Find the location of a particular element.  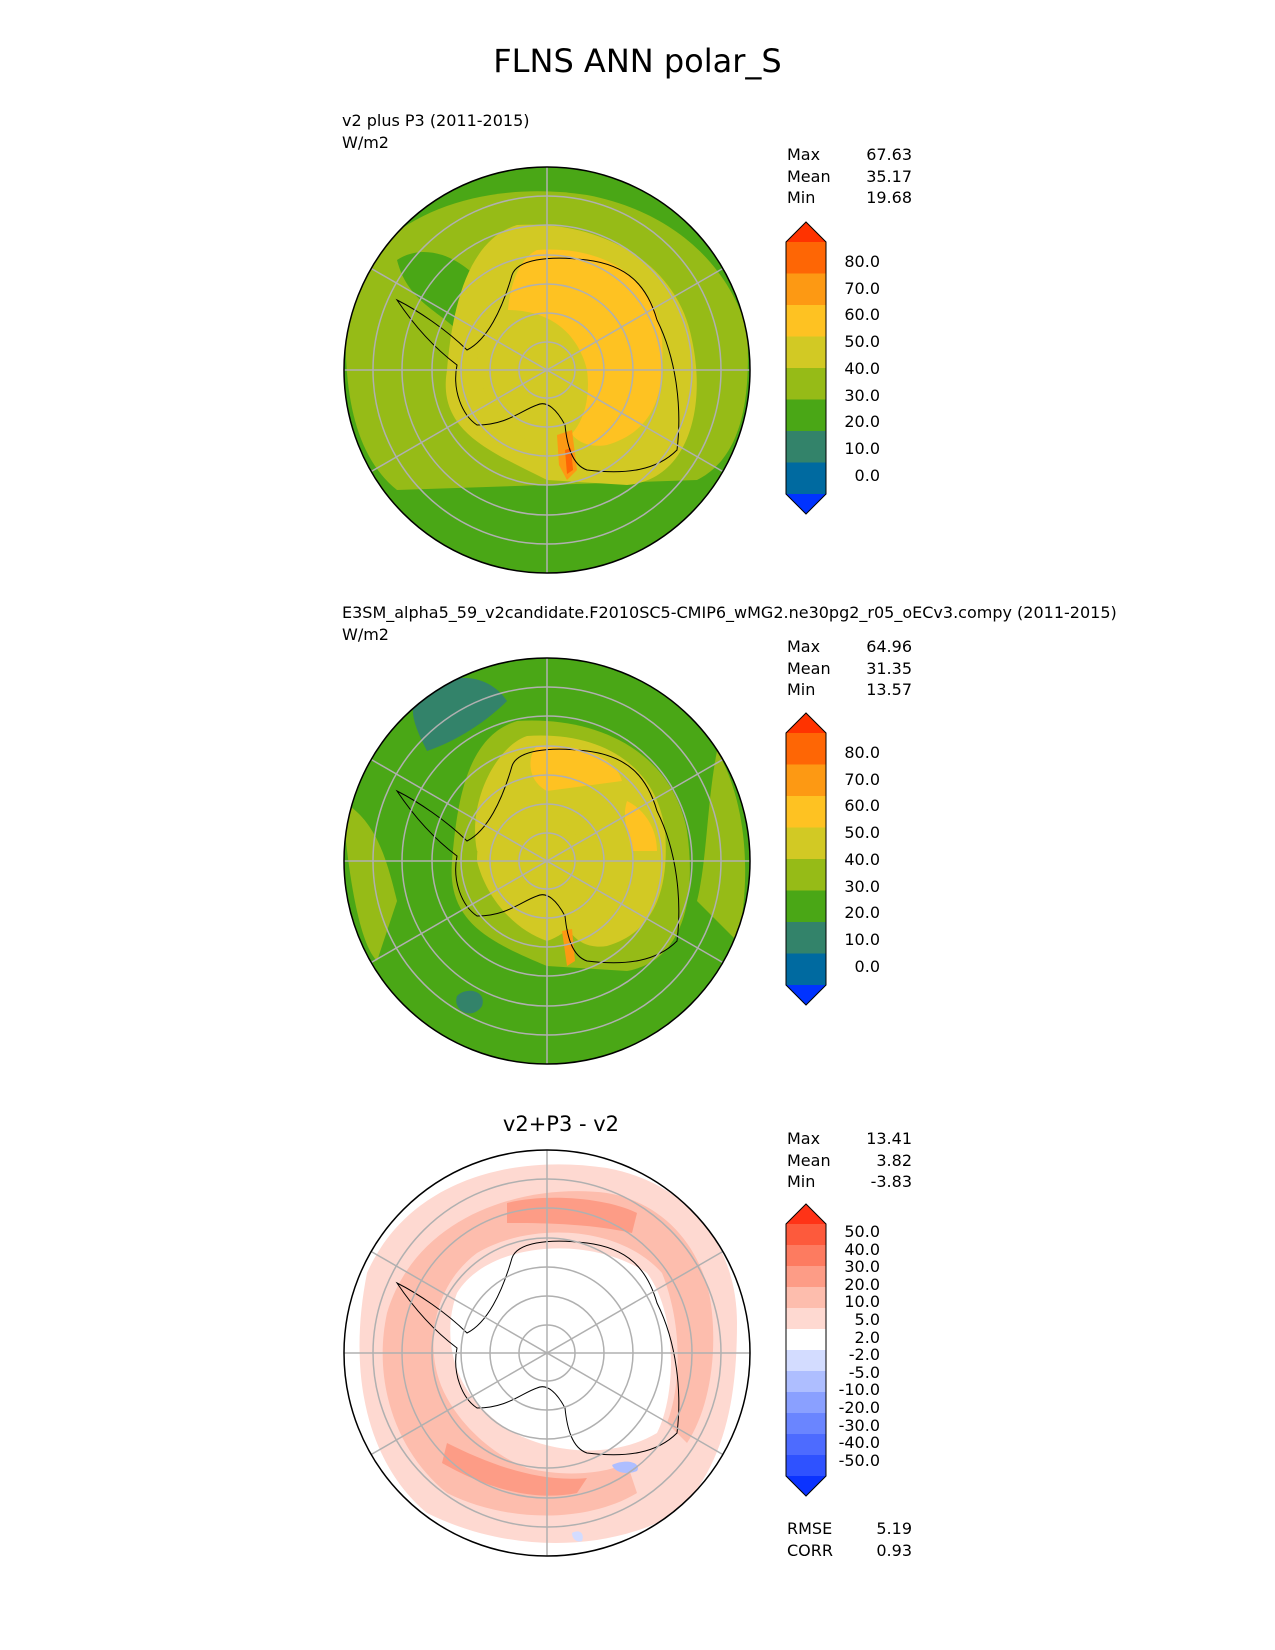

panel3-title: v2+P3 - v2 is located at coordinates (561, 1124).